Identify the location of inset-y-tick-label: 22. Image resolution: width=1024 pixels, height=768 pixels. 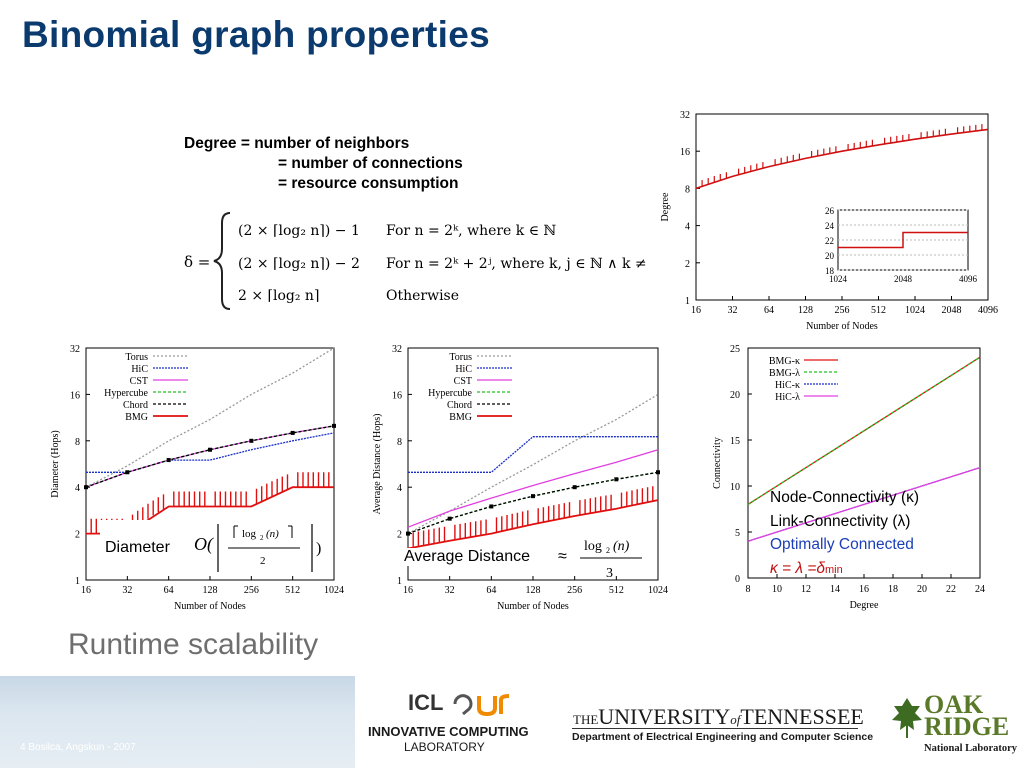
(829, 241).